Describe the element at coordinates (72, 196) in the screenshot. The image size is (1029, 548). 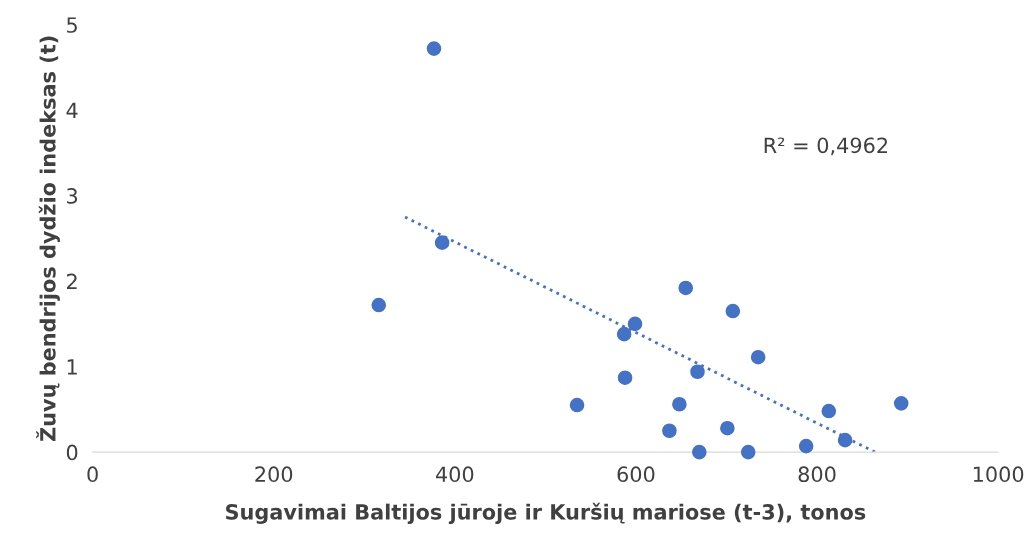
I see `y-tick-label: 3` at that location.